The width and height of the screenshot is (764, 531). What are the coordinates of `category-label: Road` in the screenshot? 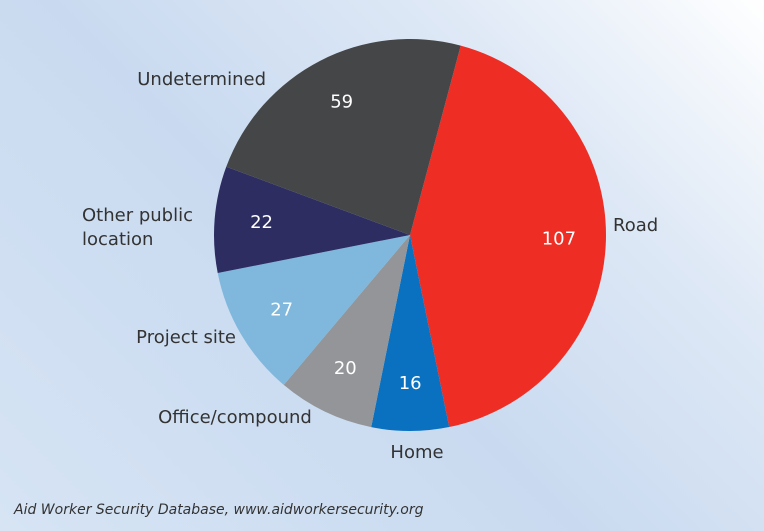 It's located at (636, 225).